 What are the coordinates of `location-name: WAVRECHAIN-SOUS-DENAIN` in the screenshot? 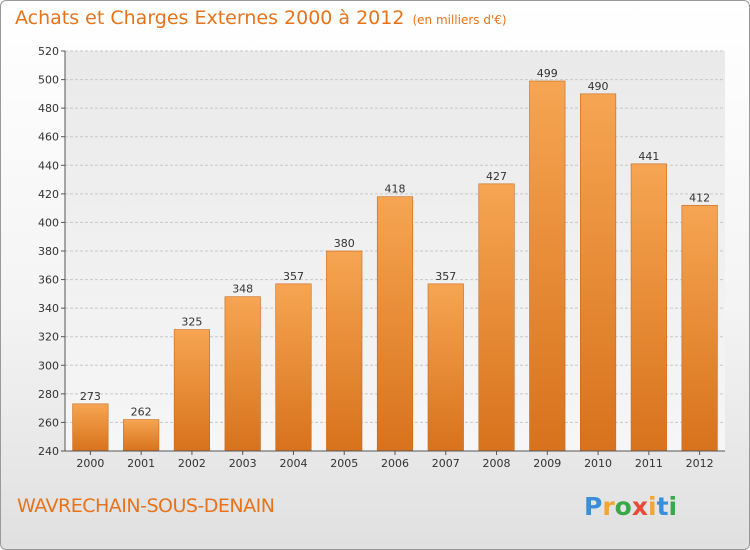 It's located at (146, 506).